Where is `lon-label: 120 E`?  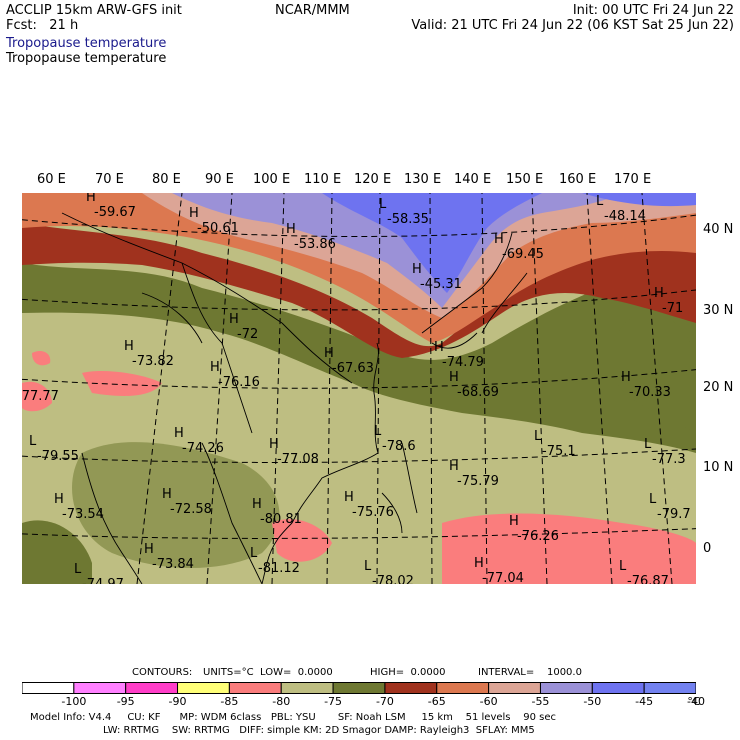
lon-label: 120 E is located at coordinates (373, 179).